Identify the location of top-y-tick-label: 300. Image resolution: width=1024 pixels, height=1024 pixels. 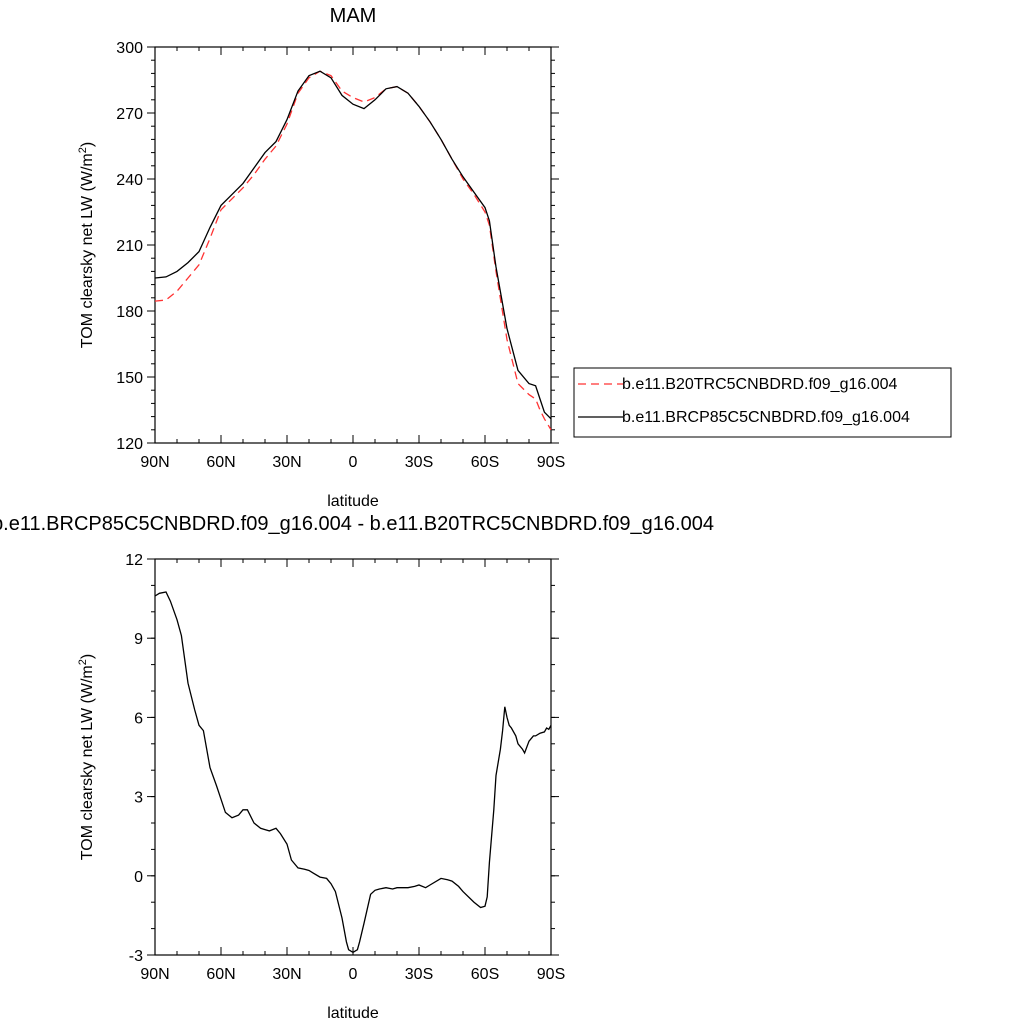
(129, 48).